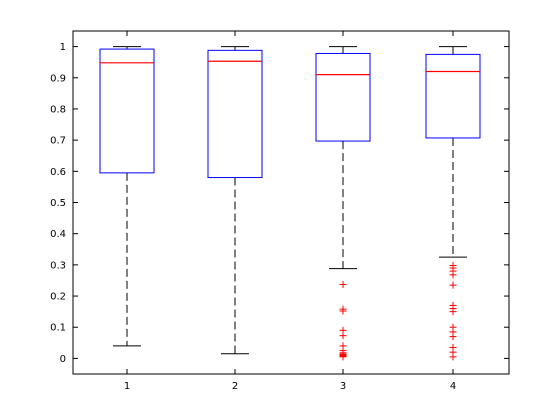 The image size is (560, 420). Describe the element at coordinates (58, 265) in the screenshot. I see `y-tick-label: 0.3` at that location.